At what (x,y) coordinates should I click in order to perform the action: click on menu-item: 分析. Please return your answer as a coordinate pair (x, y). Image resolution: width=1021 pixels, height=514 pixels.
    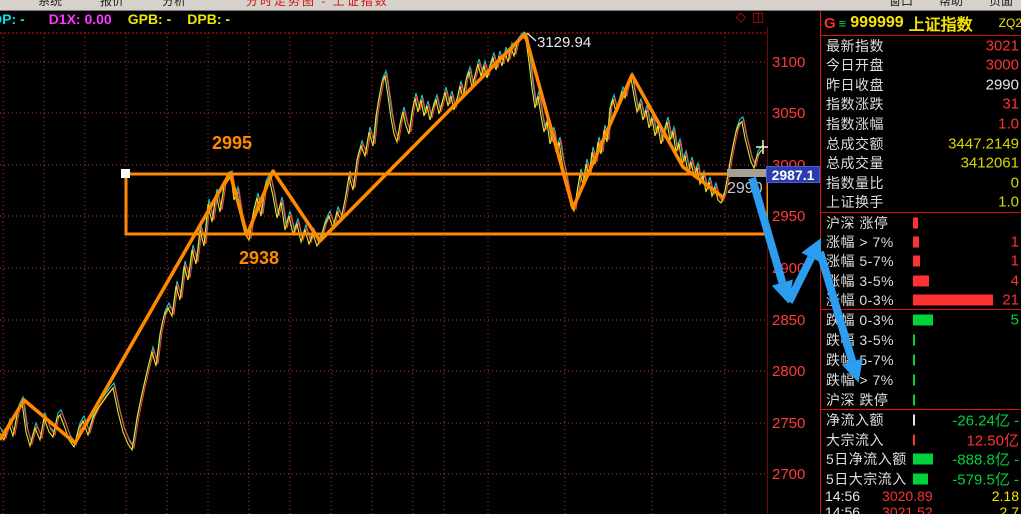
    Looking at the image, I should click on (174, 4).